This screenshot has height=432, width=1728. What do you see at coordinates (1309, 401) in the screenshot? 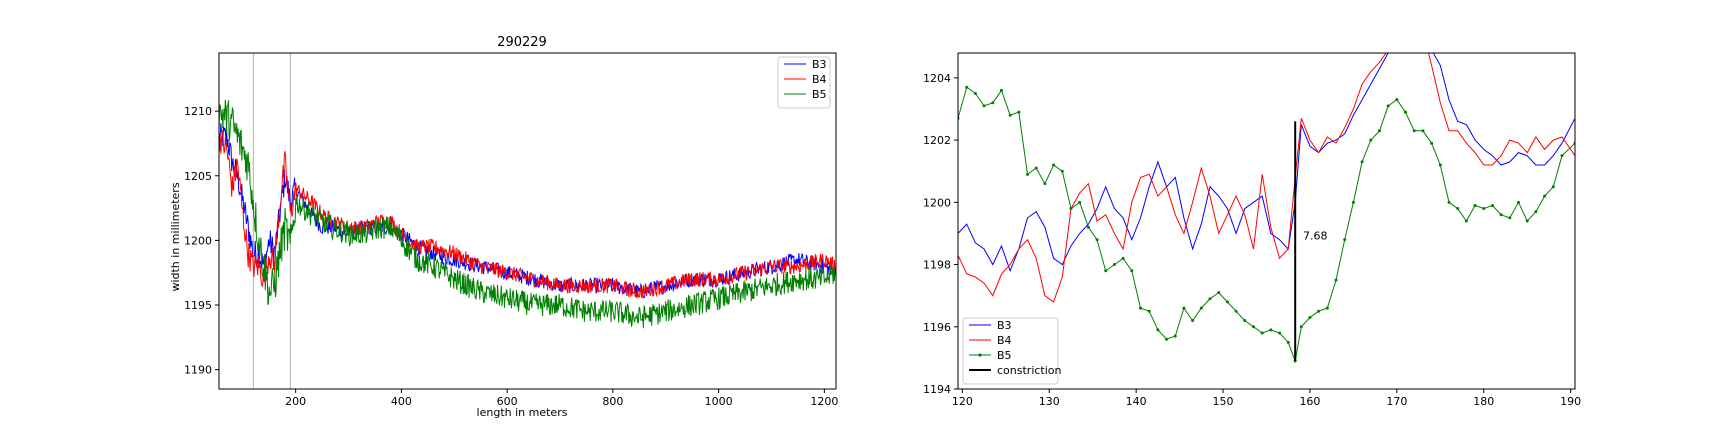
I see `x-tick-label: 160` at bounding box center [1309, 401].